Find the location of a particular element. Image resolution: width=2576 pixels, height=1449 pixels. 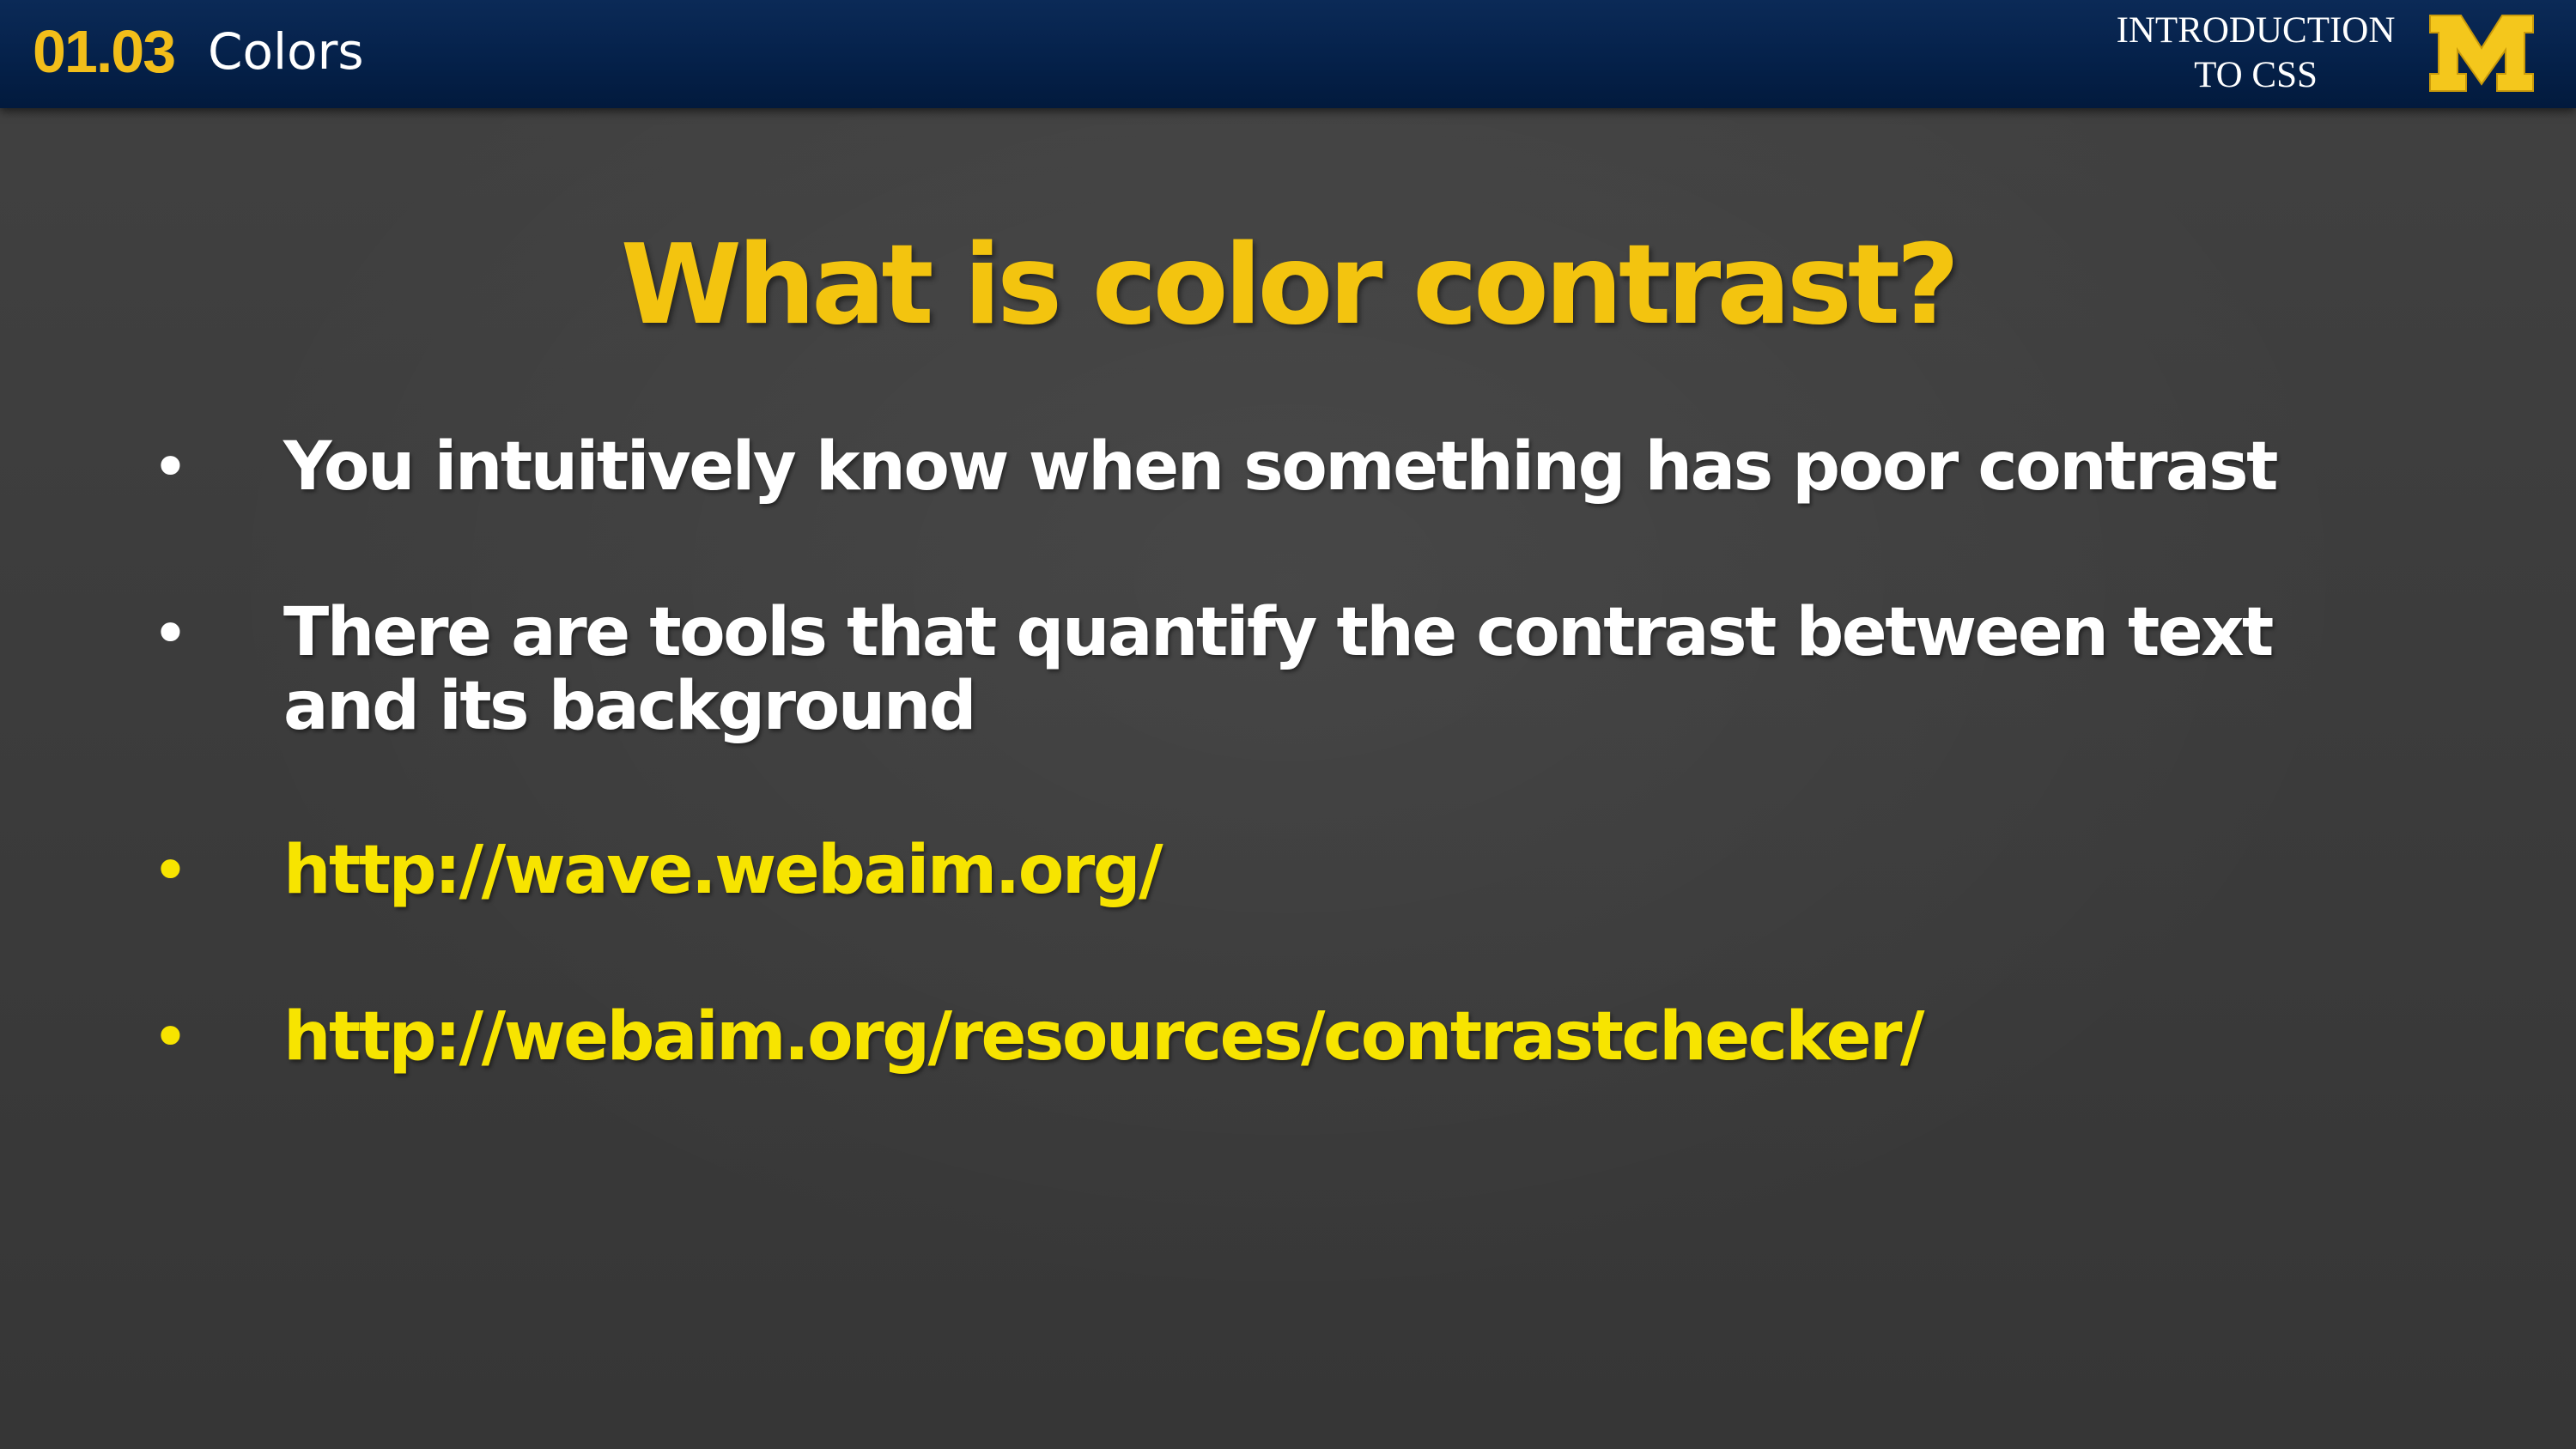

lesson-title: Colors is located at coordinates (286, 51).